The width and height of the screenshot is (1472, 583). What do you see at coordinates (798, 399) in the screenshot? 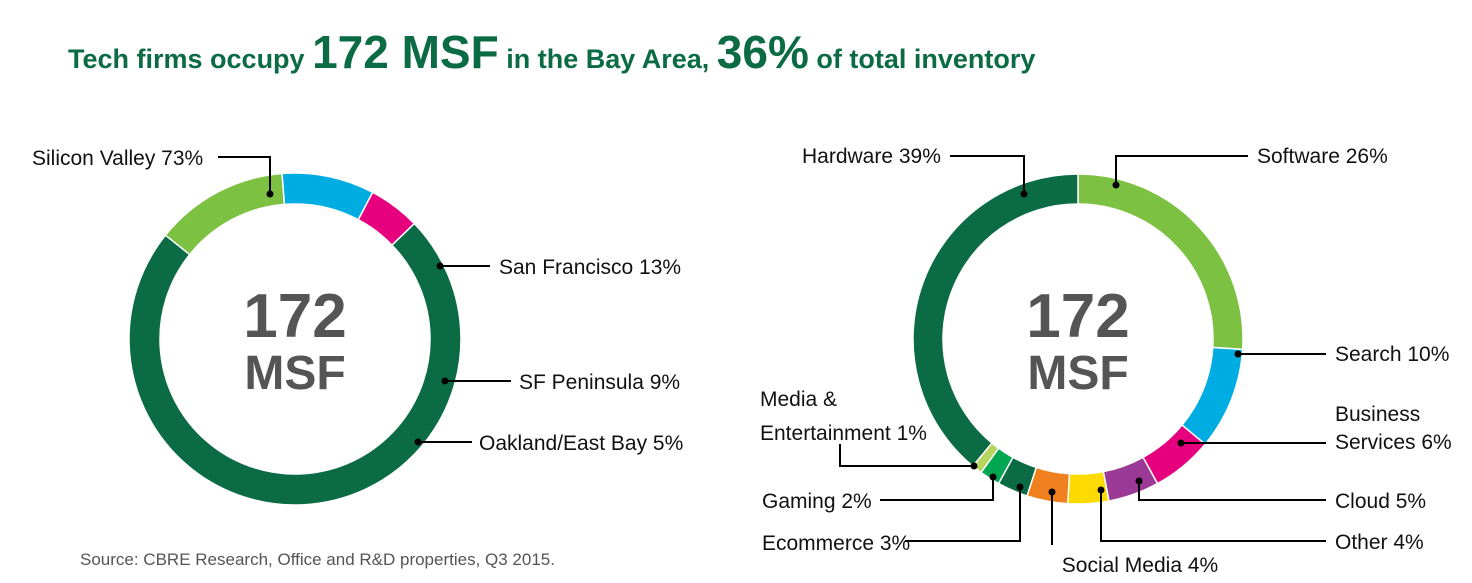
I see `label-media-entertainment-1-line-1: Media &` at bounding box center [798, 399].